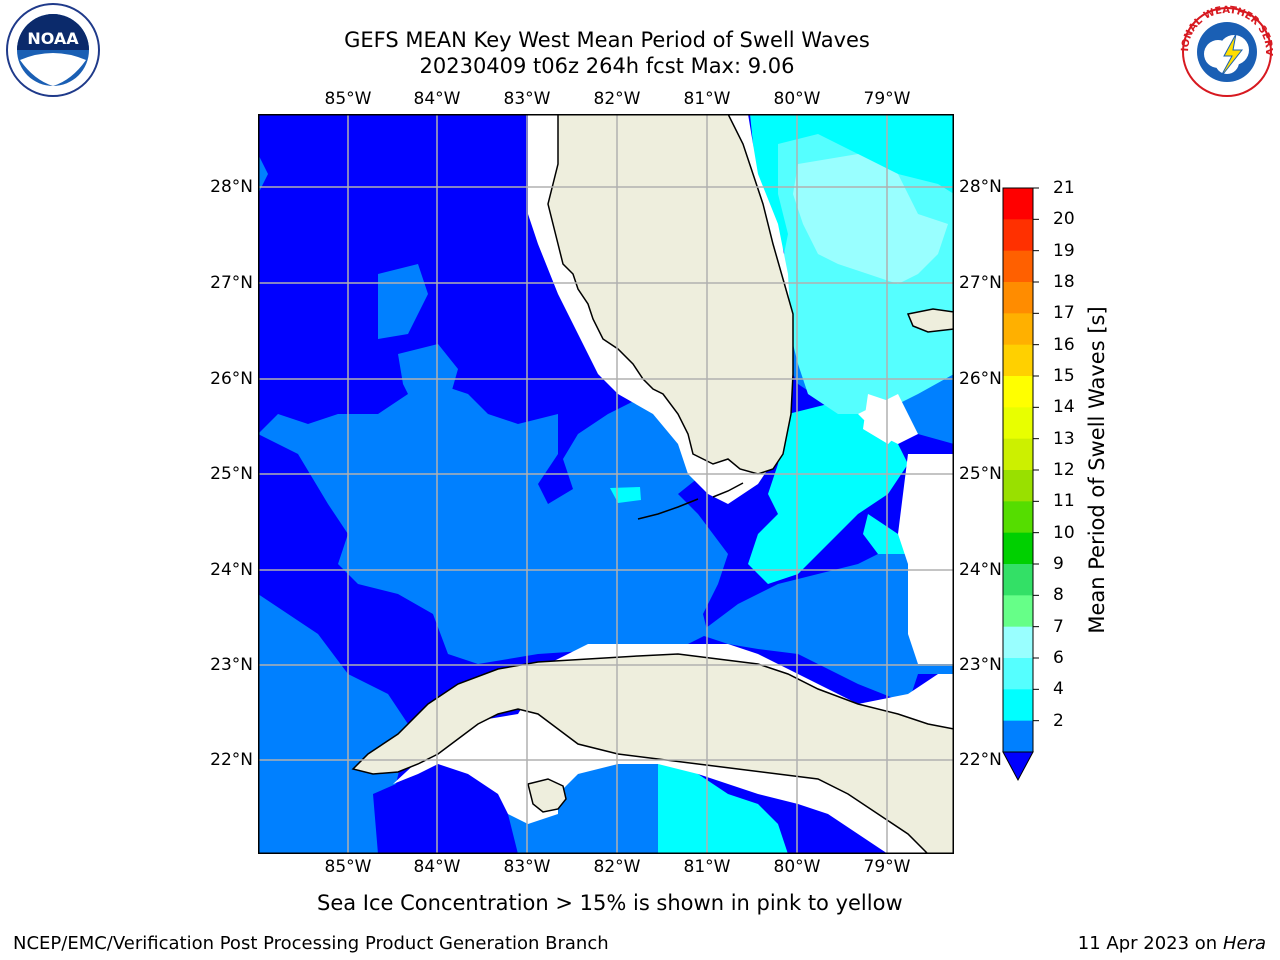 This screenshot has width=1280, height=960. I want to click on colorbar-tick-label: 15, so click(1064, 376).